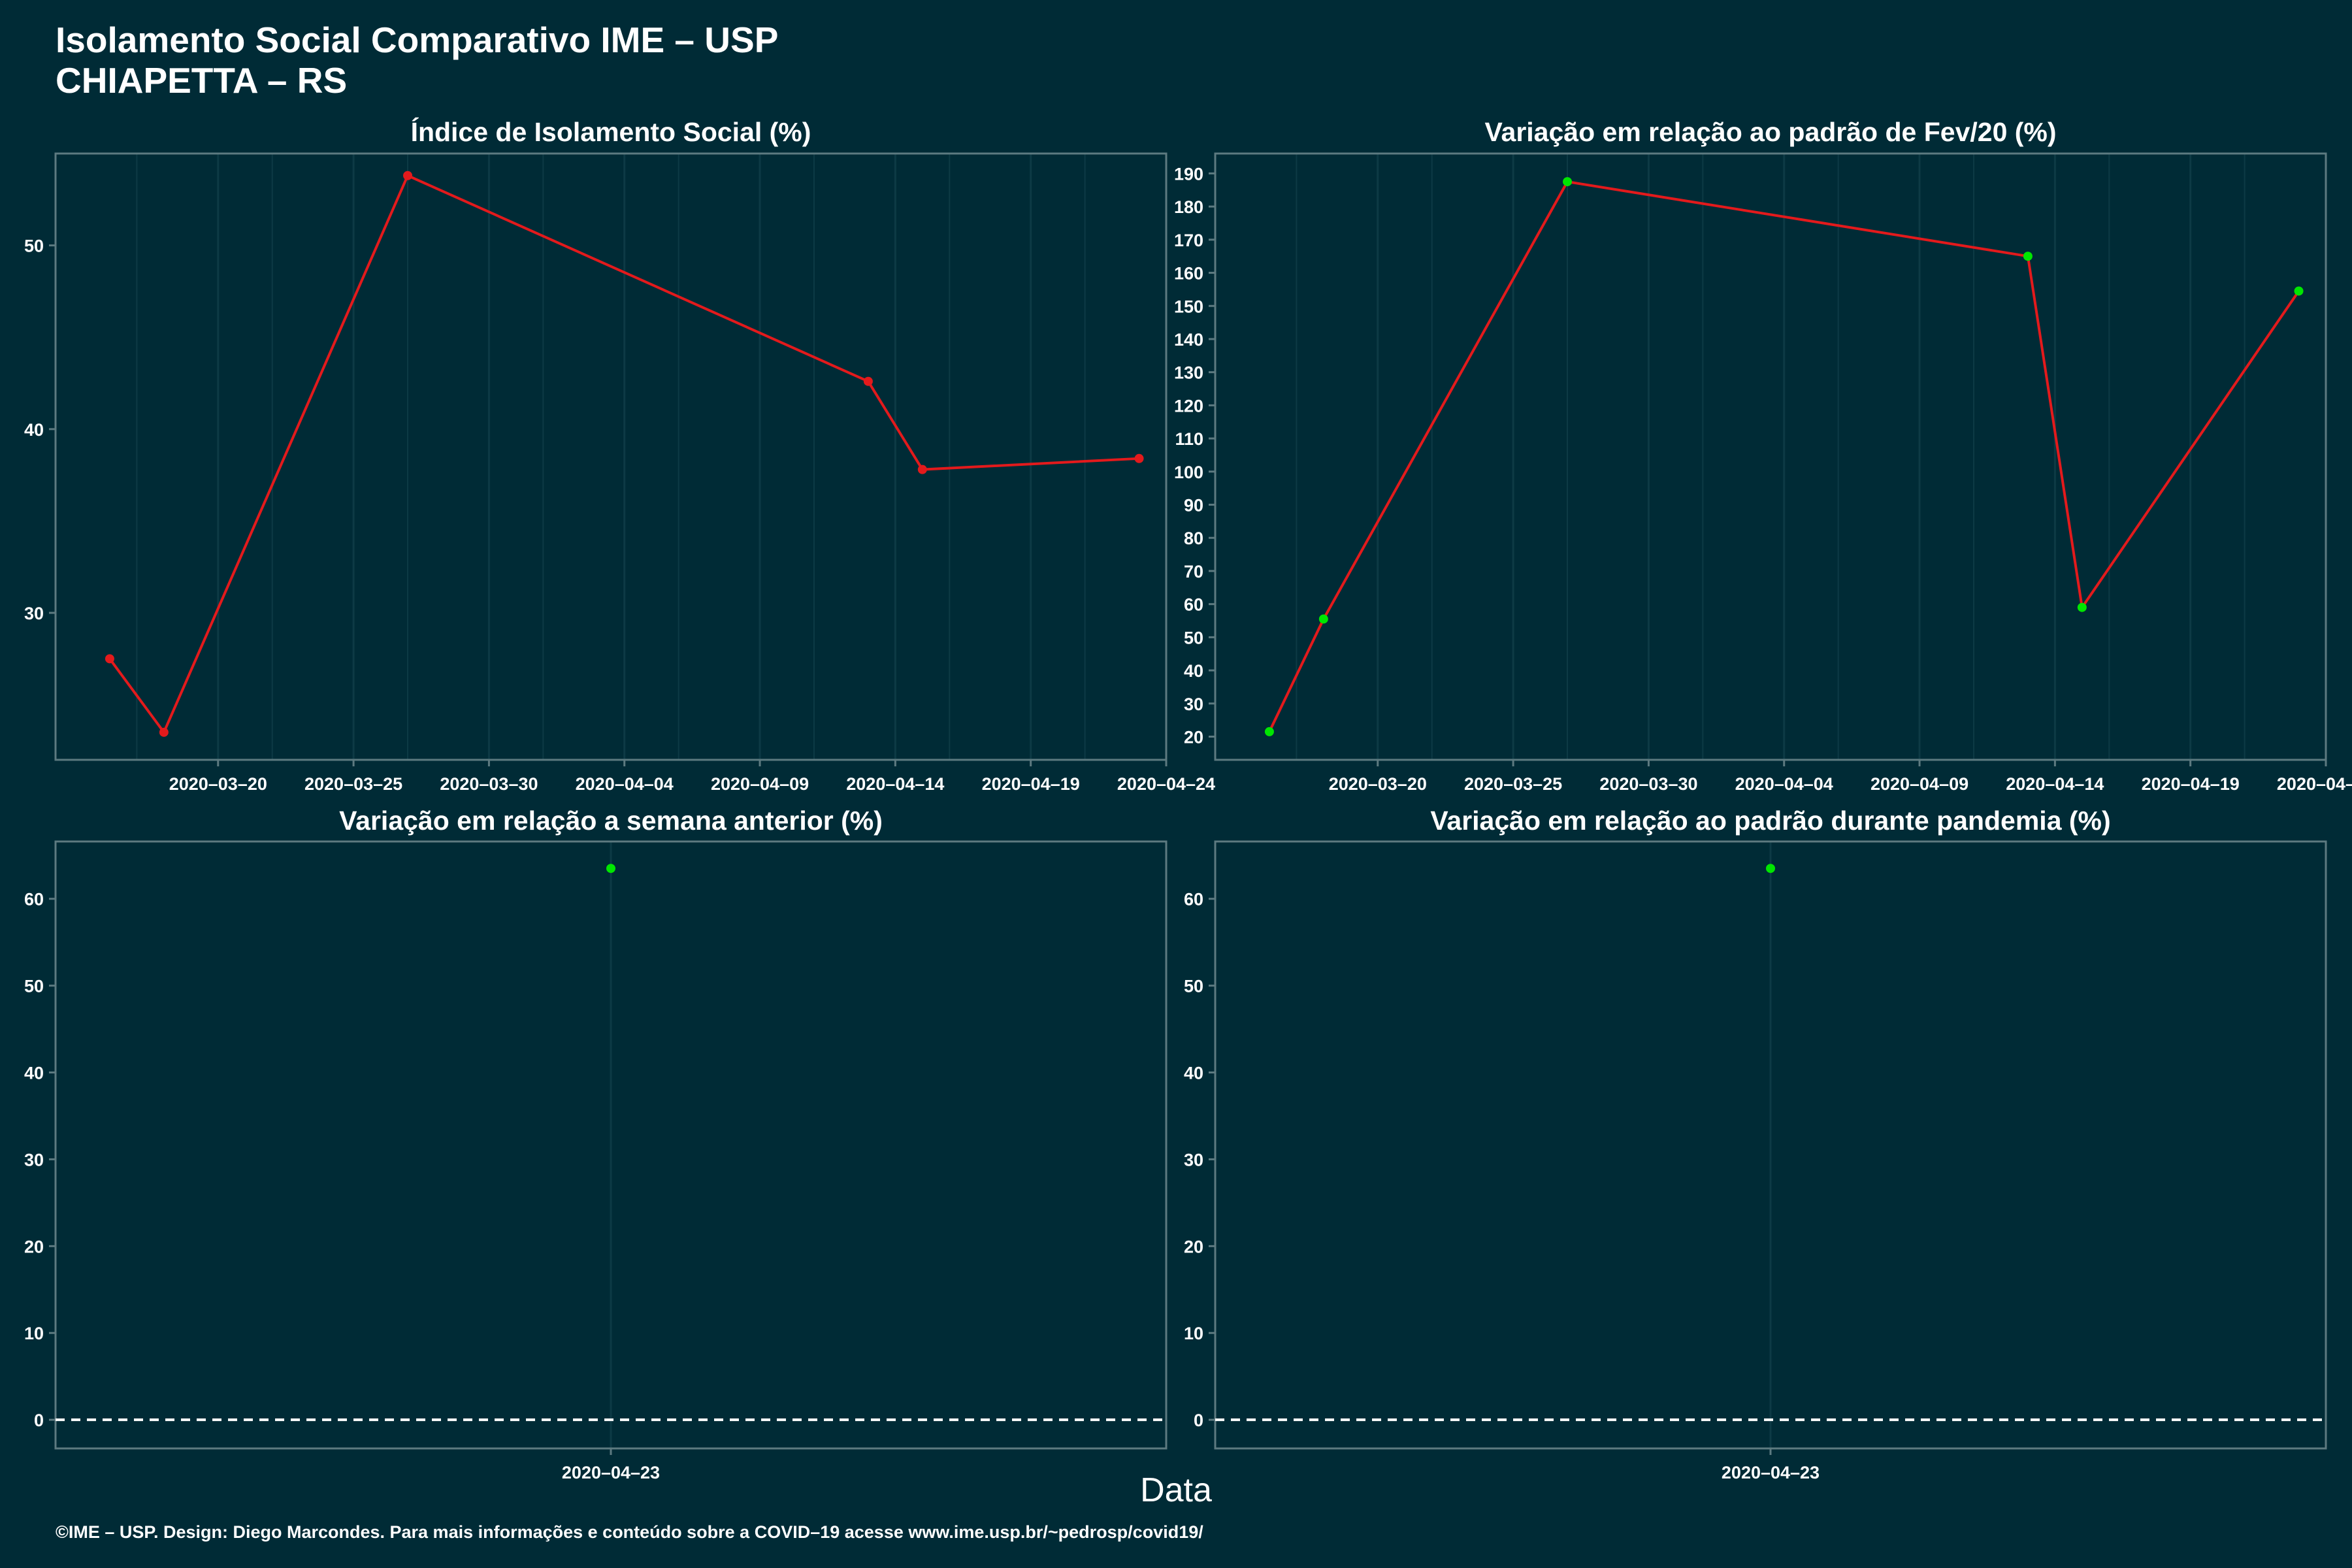 This screenshot has height=1568, width=2352. Describe the element at coordinates (1188, 274) in the screenshot. I see `y-tick-label: 160` at that location.